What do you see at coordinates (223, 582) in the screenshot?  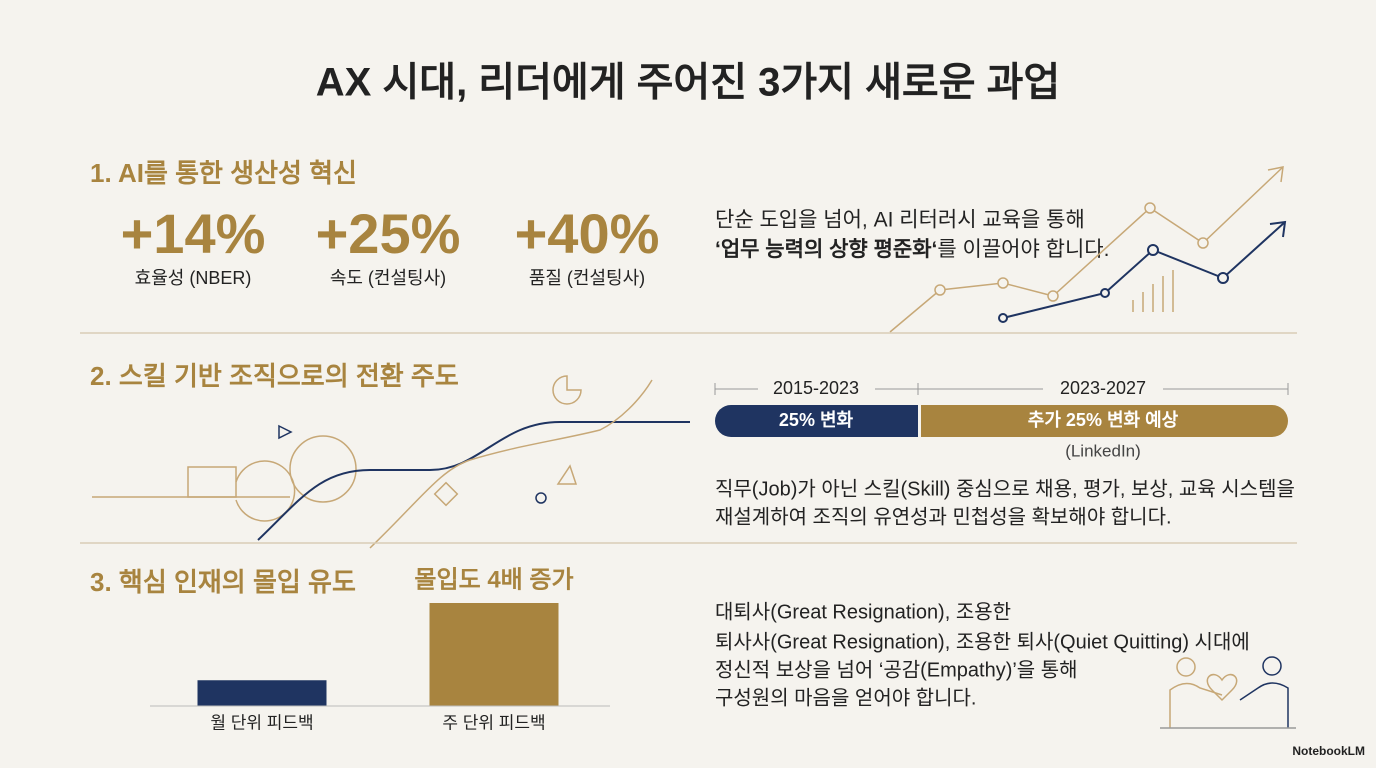 I see `section-heading: 3. 핵심 인재의 몰입 유도` at bounding box center [223, 582].